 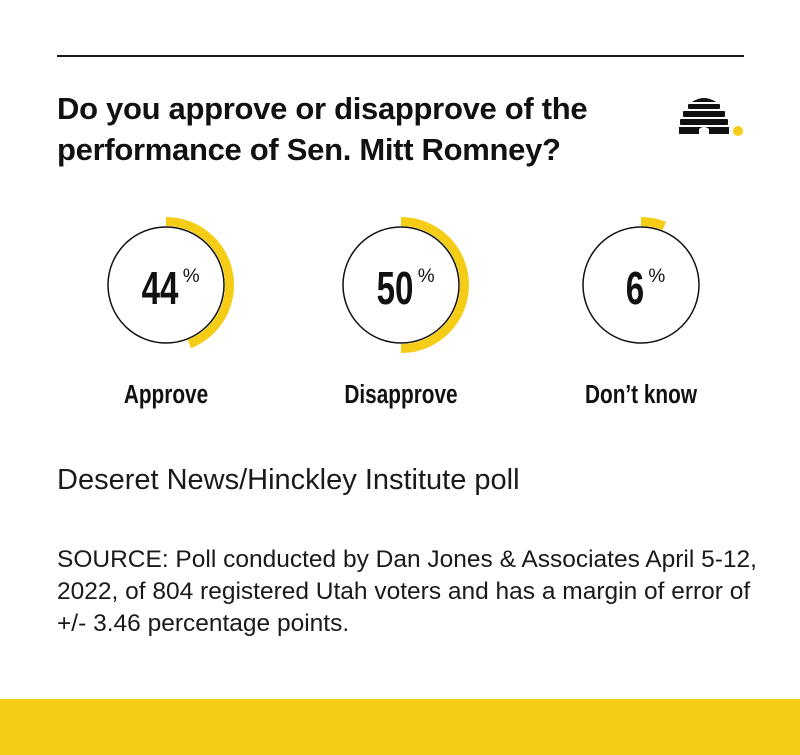 I want to click on value-label: 6, so click(x=635, y=289).